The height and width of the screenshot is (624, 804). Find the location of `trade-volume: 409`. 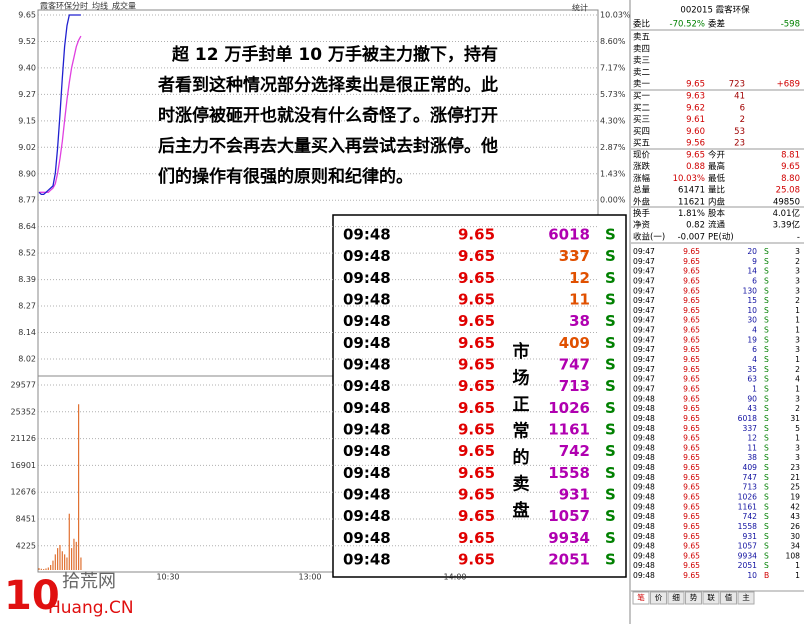

trade-volume: 409 is located at coordinates (574, 343).